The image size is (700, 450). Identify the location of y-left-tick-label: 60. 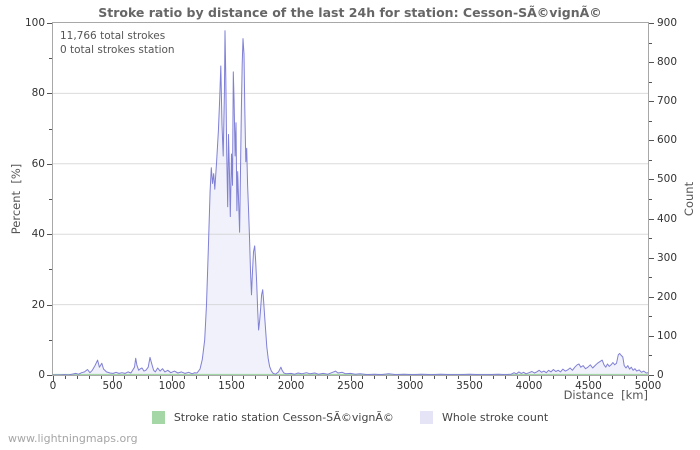
(38, 163).